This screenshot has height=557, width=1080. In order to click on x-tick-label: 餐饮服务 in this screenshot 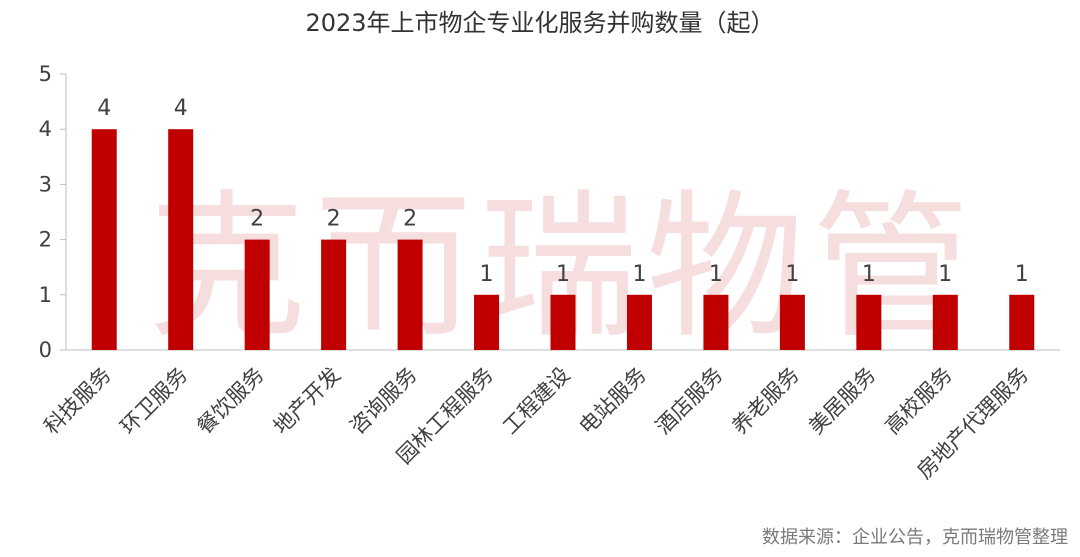, I will do `click(230, 401)`.